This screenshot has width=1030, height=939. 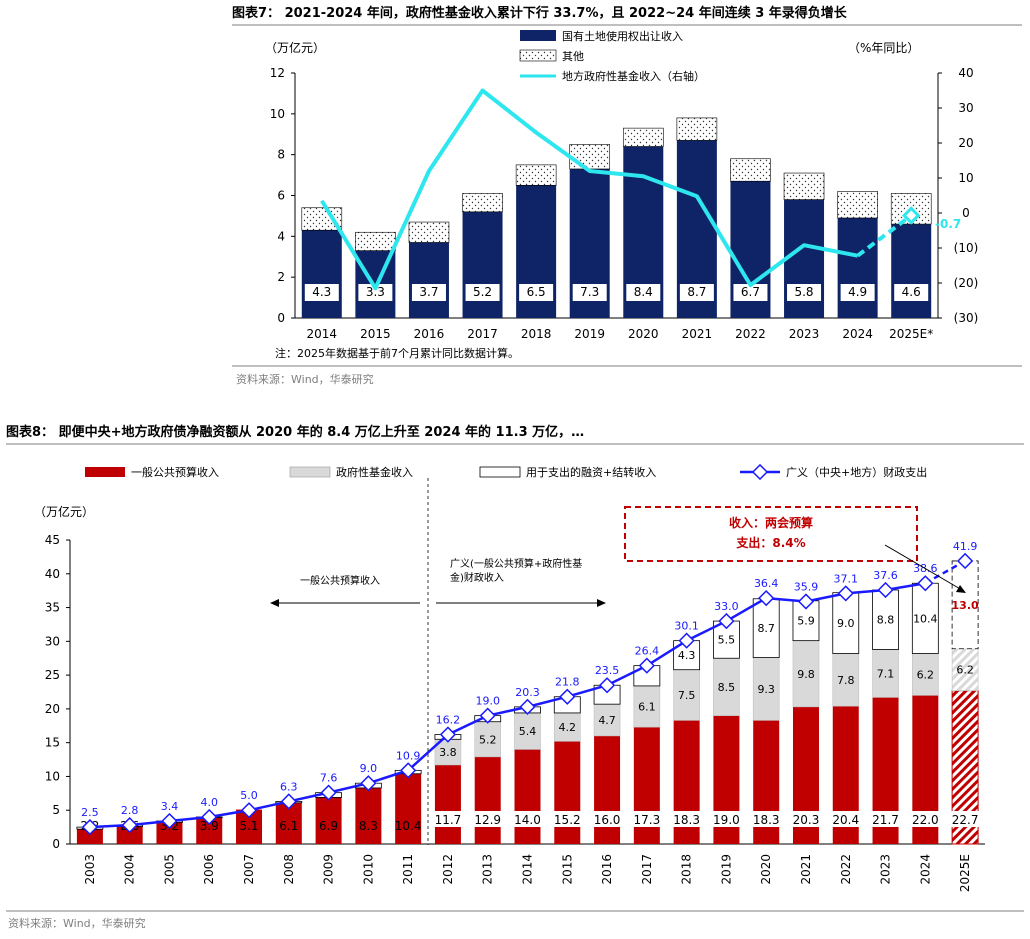 What do you see at coordinates (567, 820) in the screenshot?
I see `bar-label-general: 15.2` at bounding box center [567, 820].